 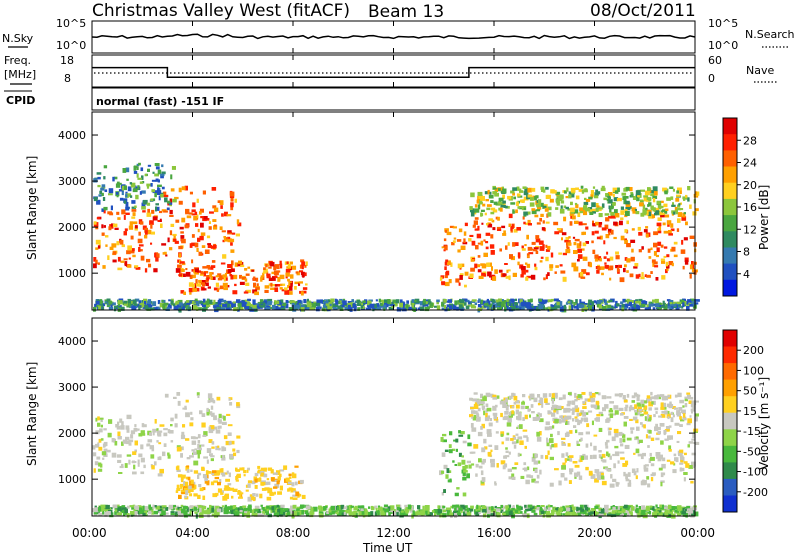 I want to click on y-tick-label: 4000, so click(x=72, y=341).